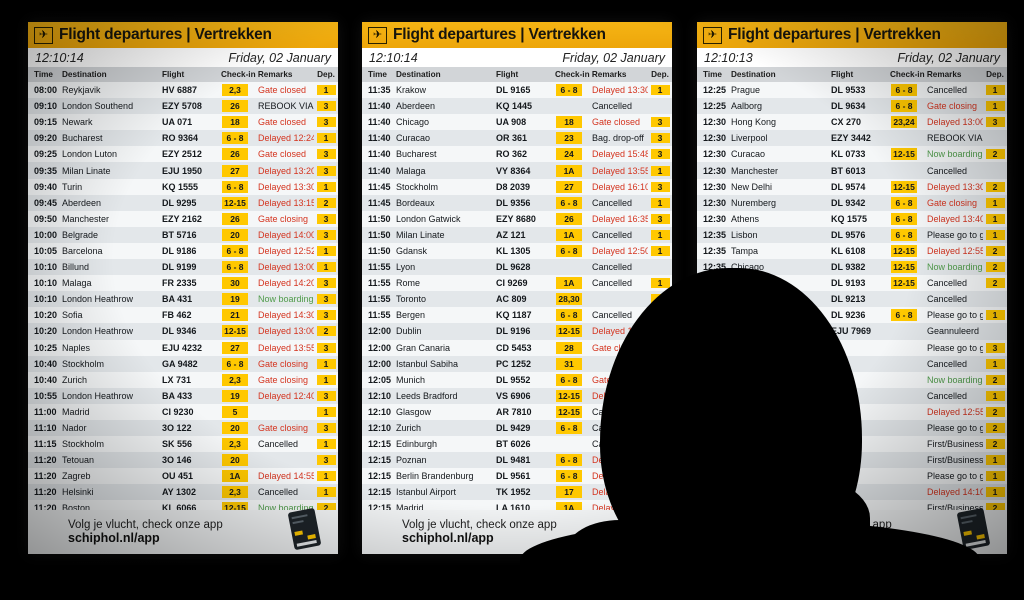  I want to click on flight-number: RO 362, so click(512, 154).